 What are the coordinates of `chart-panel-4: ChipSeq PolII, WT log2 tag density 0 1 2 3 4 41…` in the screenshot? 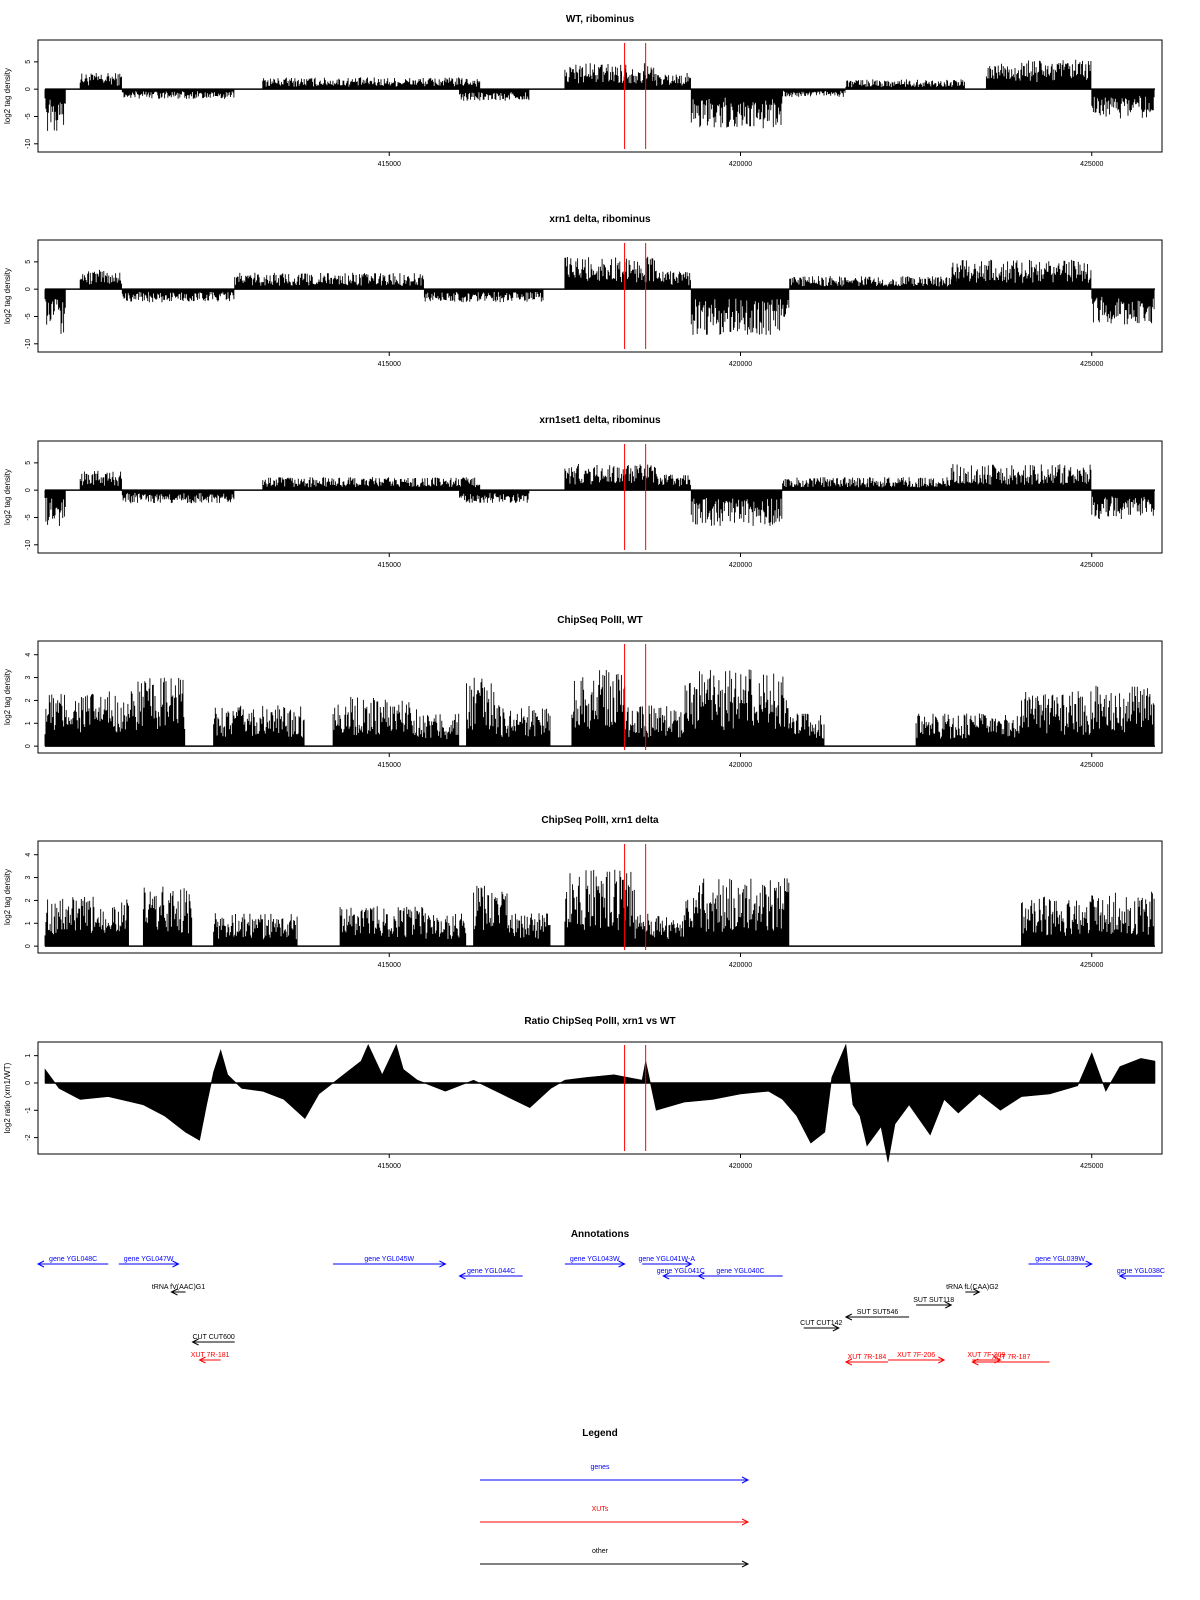 It's located at (583, 692).